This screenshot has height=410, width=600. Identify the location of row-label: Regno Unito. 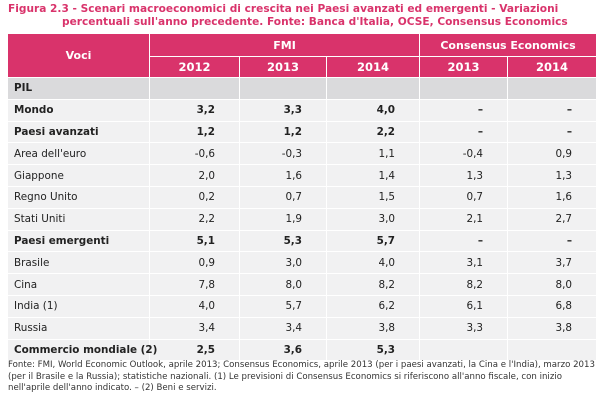
(78, 197).